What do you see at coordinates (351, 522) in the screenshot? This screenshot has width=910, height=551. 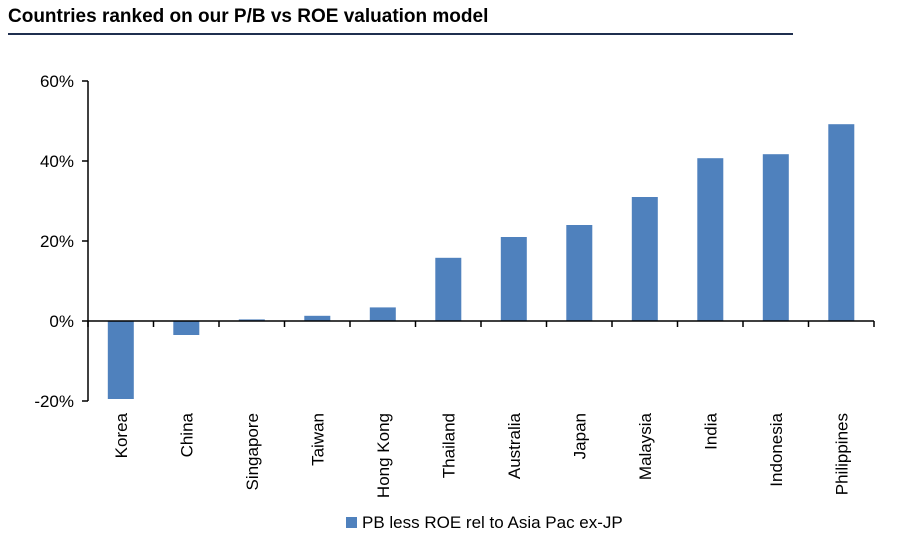 I see `legend-swatch` at bounding box center [351, 522].